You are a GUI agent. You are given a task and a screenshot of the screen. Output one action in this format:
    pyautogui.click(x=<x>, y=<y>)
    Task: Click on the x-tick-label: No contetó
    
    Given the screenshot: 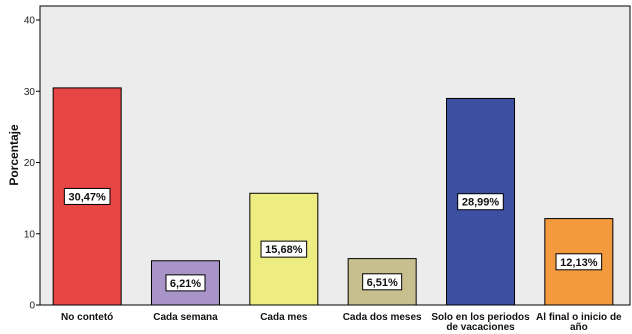 What is the action you would take?
    pyautogui.click(x=87, y=317)
    